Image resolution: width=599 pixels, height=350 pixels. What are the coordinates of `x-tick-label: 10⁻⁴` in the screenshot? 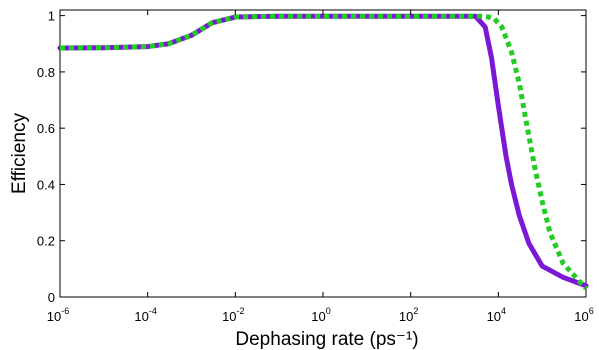 It's located at (145, 315).